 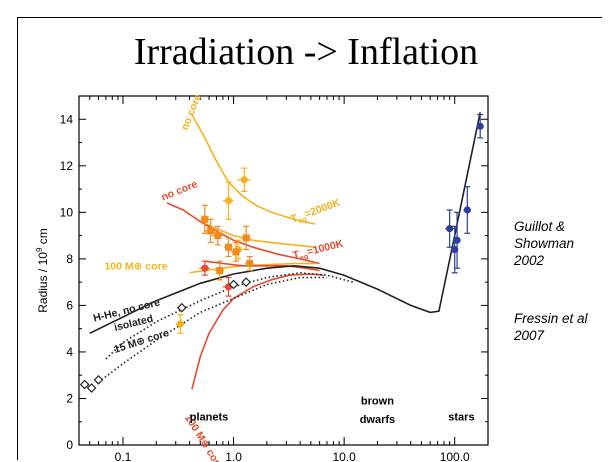 I want to click on curve-red-t-eq-1000k, so click(x=262, y=266).